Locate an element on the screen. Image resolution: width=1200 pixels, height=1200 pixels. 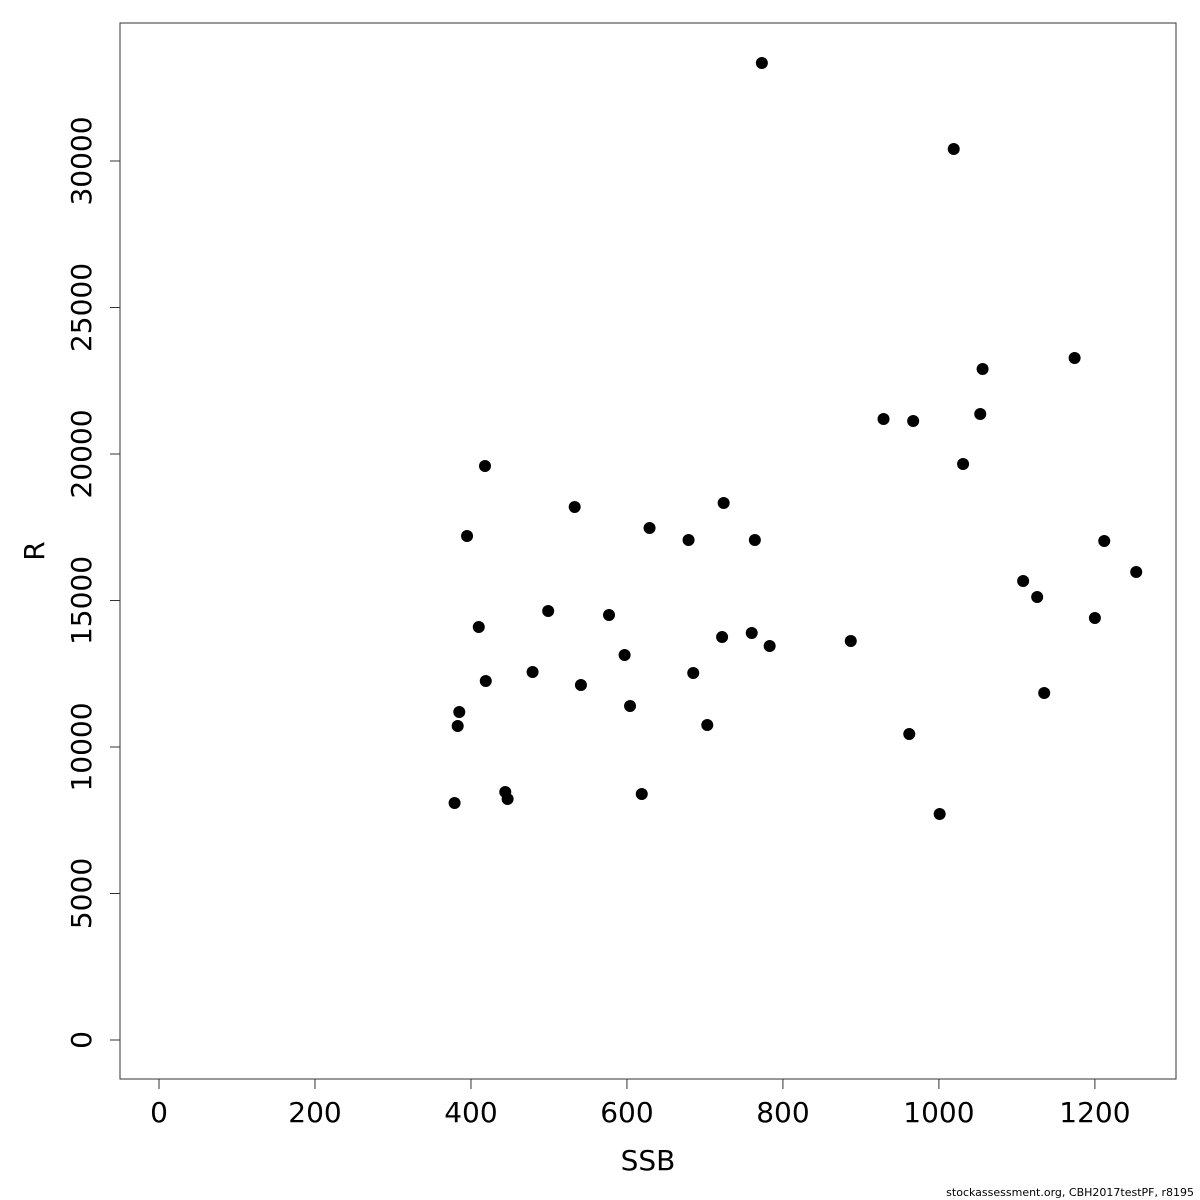
x-tick-label: 1200 is located at coordinates (1094, 1112).